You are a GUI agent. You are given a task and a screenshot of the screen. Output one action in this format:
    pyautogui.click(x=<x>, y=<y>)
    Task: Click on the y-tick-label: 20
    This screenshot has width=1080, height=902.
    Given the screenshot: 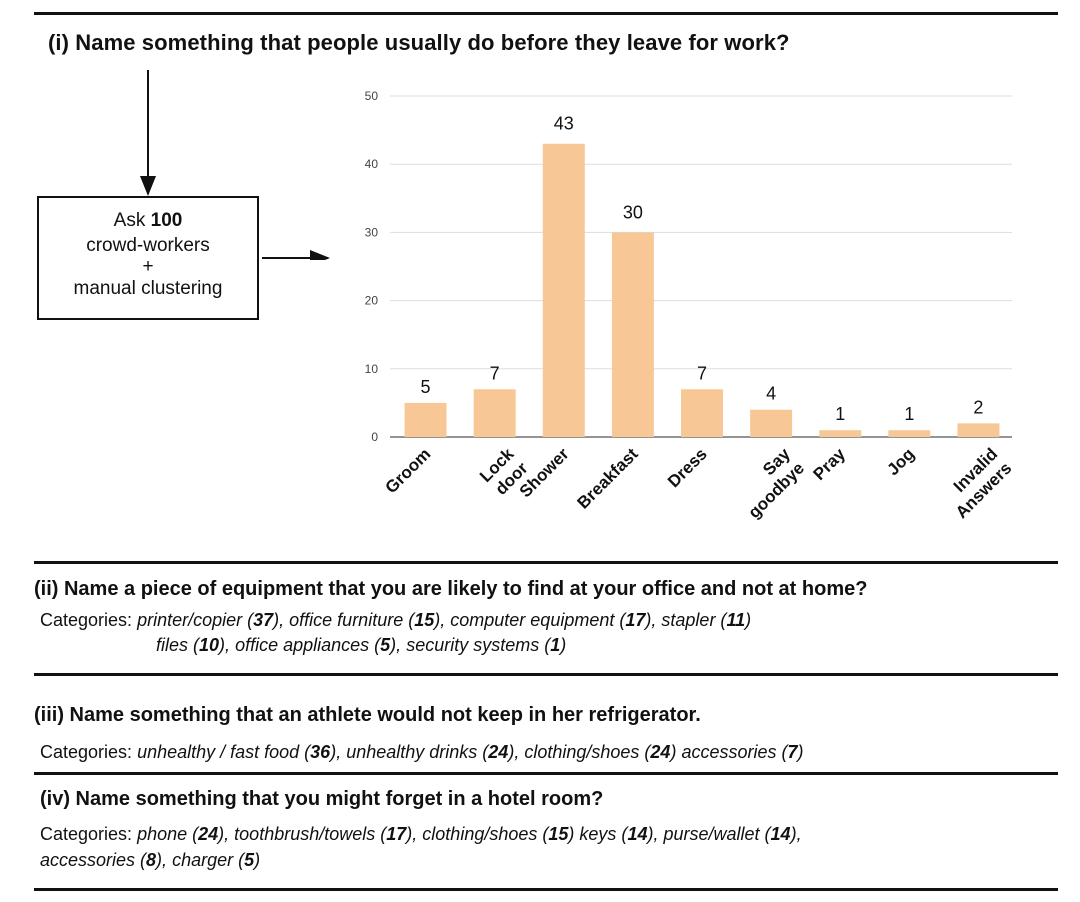 What is the action you would take?
    pyautogui.click(x=372, y=301)
    